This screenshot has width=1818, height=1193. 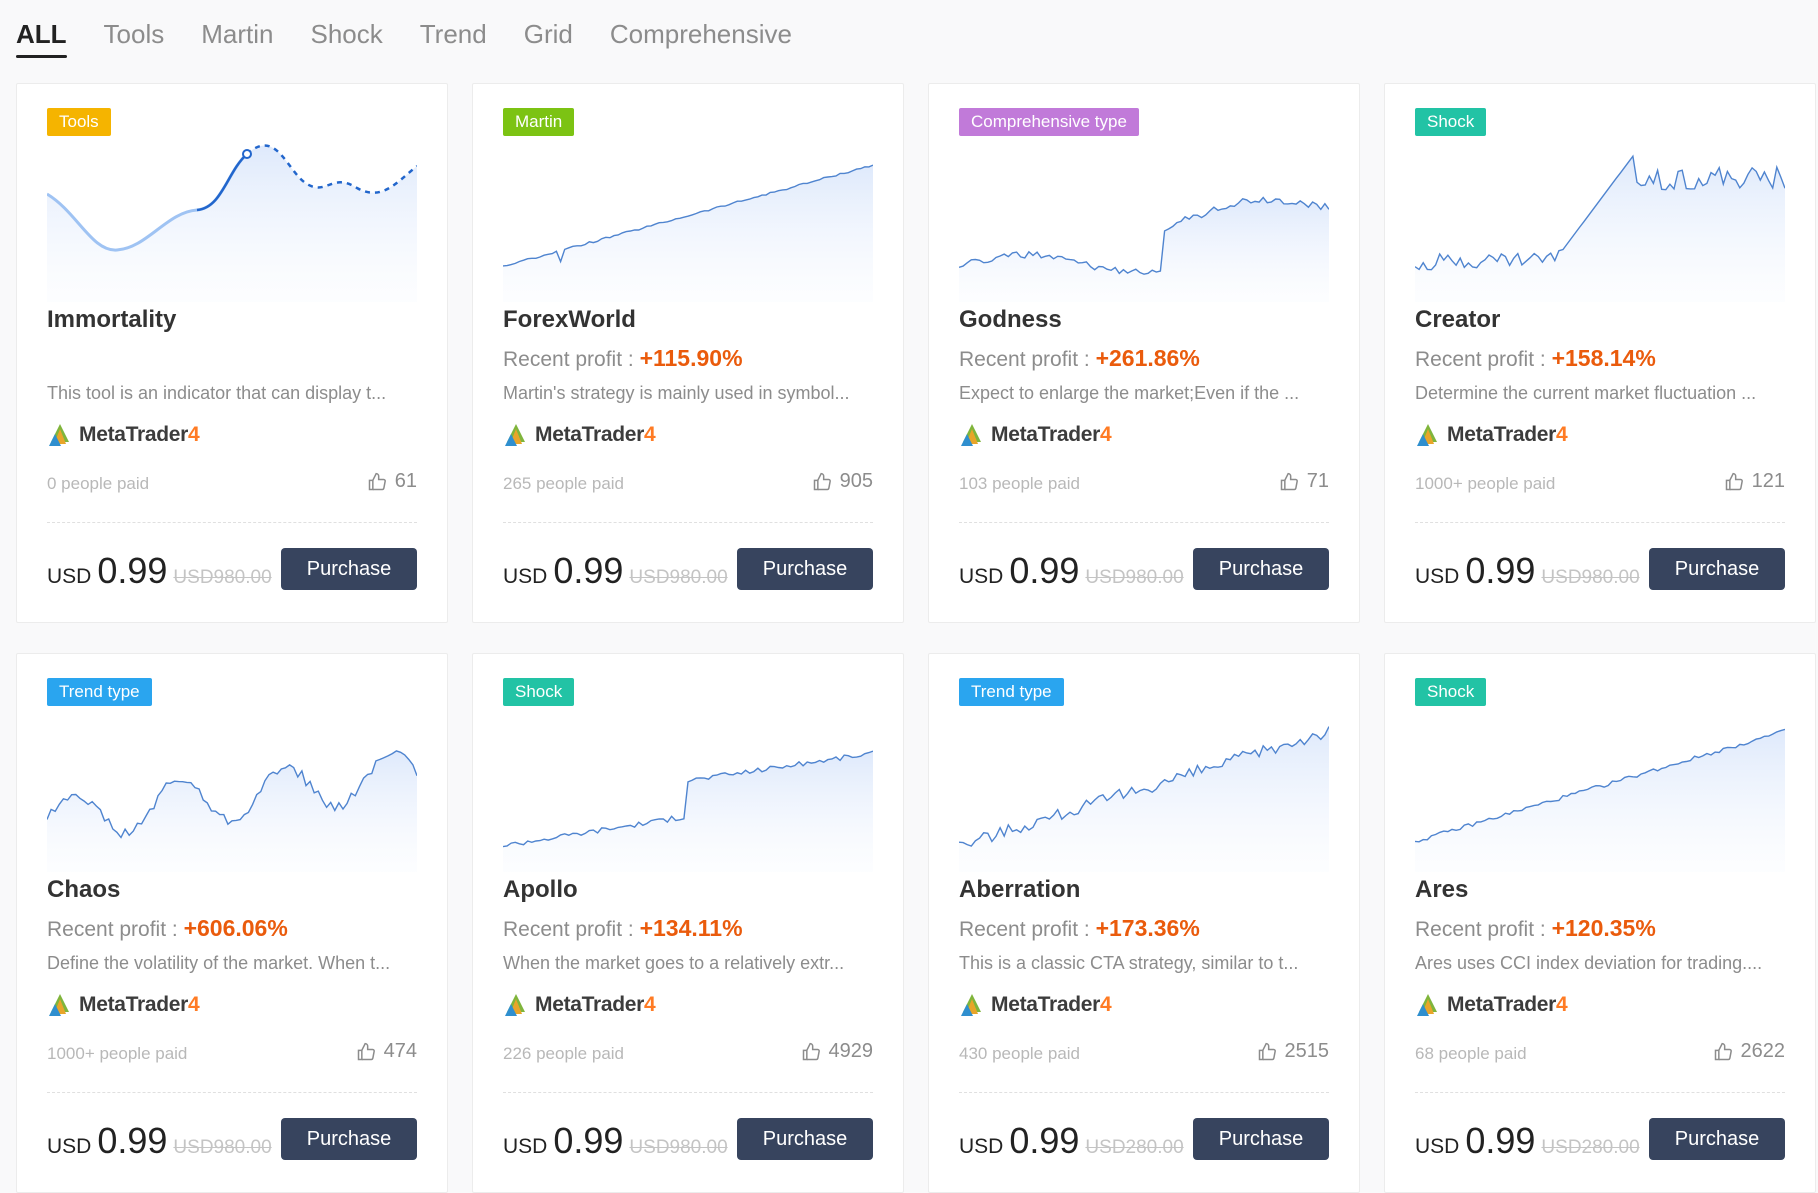 What do you see at coordinates (247, 154) in the screenshot?
I see `chart-point` at bounding box center [247, 154].